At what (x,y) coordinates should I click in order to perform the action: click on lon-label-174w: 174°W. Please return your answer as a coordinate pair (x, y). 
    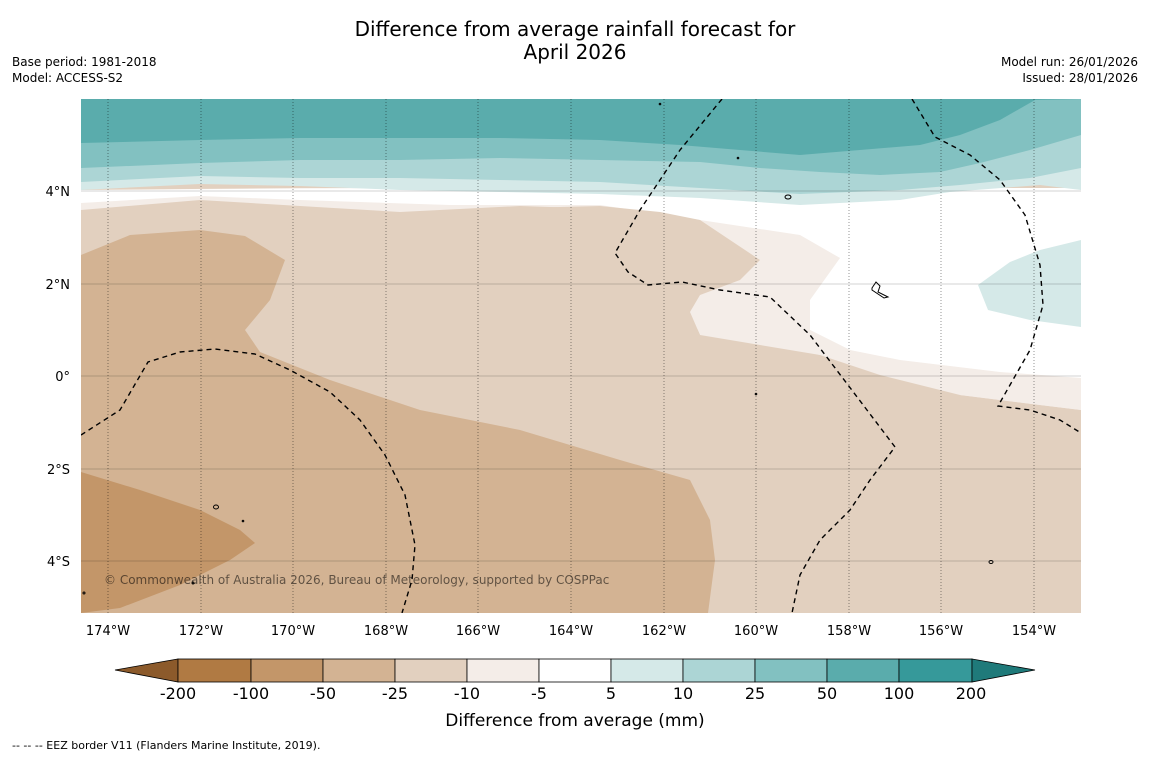
    Looking at the image, I should click on (108, 631).